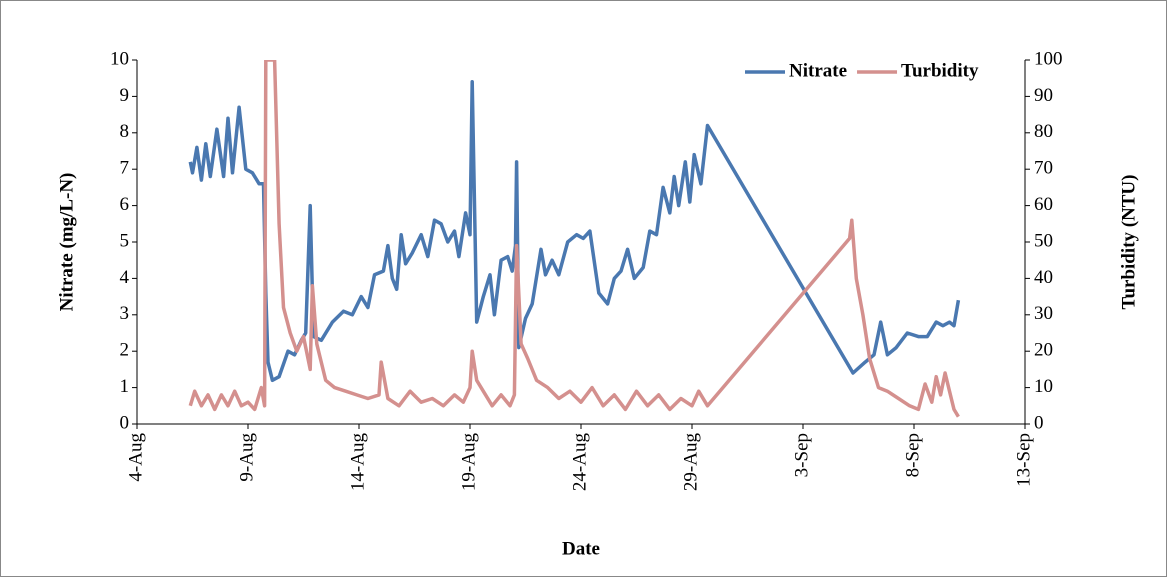  I want to click on legend-text: Turbidity, so click(940, 70).